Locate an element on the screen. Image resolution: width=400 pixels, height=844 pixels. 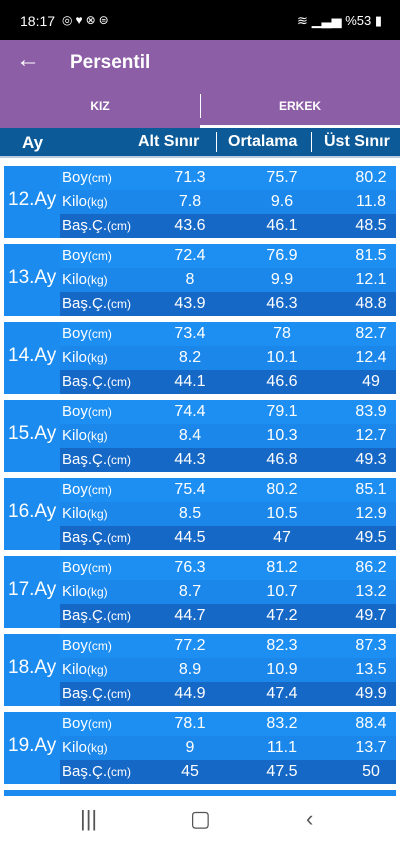
ust-value: 12.4 is located at coordinates (371, 357).